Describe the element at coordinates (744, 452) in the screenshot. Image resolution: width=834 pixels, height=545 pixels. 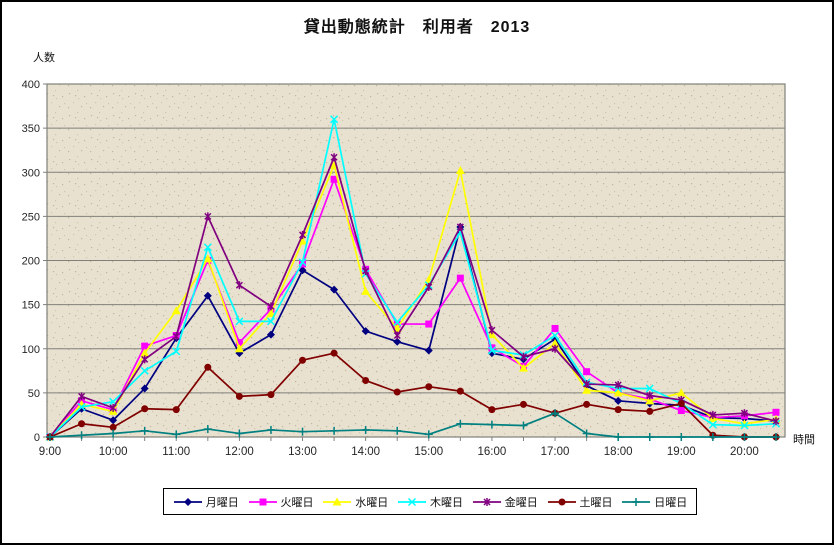
I see `x-tick-label: 20:00` at that location.